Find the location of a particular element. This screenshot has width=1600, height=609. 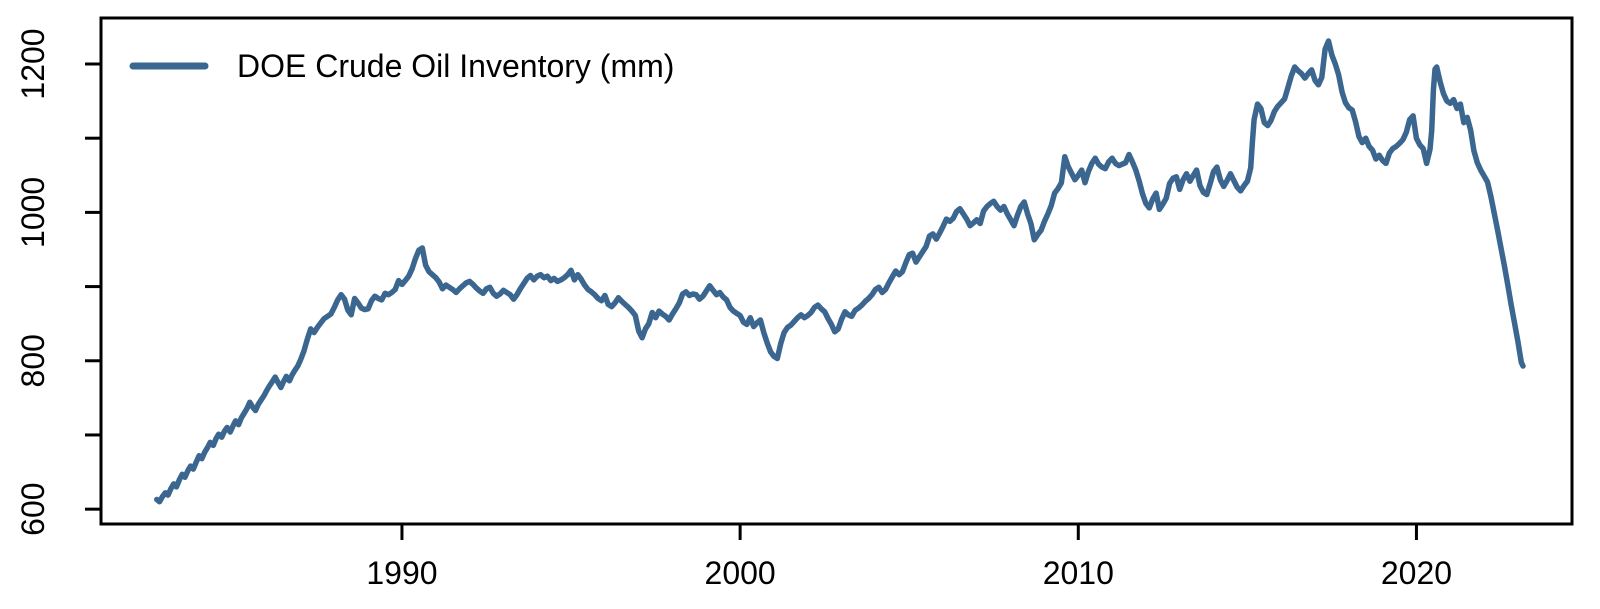

x-tick-label-2000: 2000 is located at coordinates (740, 573).